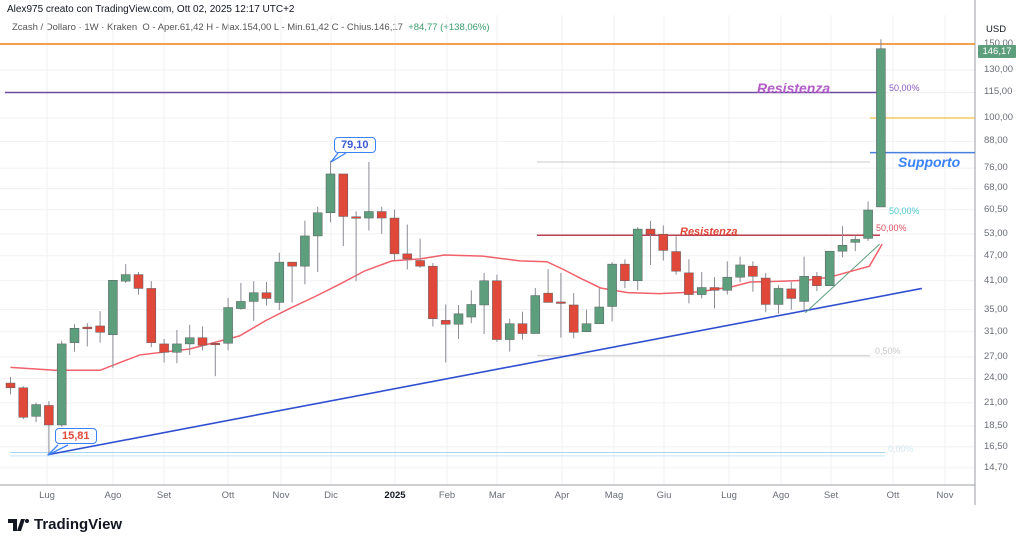 This screenshot has width=1024, height=545. What do you see at coordinates (996, 425) in the screenshot?
I see `y-tick: 18,50` at bounding box center [996, 425].